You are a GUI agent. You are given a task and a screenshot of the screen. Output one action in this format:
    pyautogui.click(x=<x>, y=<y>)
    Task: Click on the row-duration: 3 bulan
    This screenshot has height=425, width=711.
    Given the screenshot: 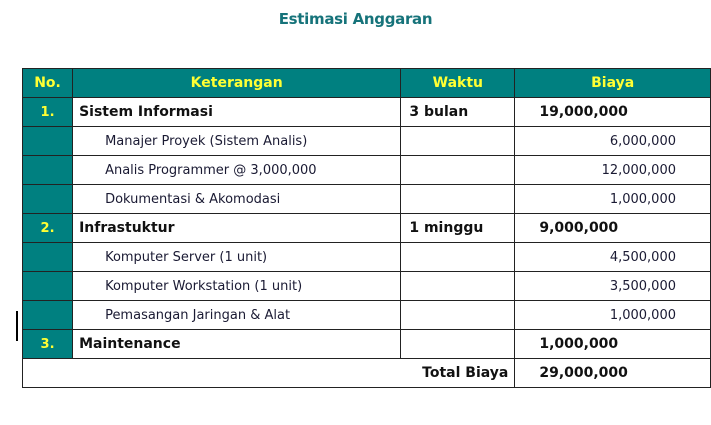 What is the action you would take?
    pyautogui.click(x=458, y=112)
    